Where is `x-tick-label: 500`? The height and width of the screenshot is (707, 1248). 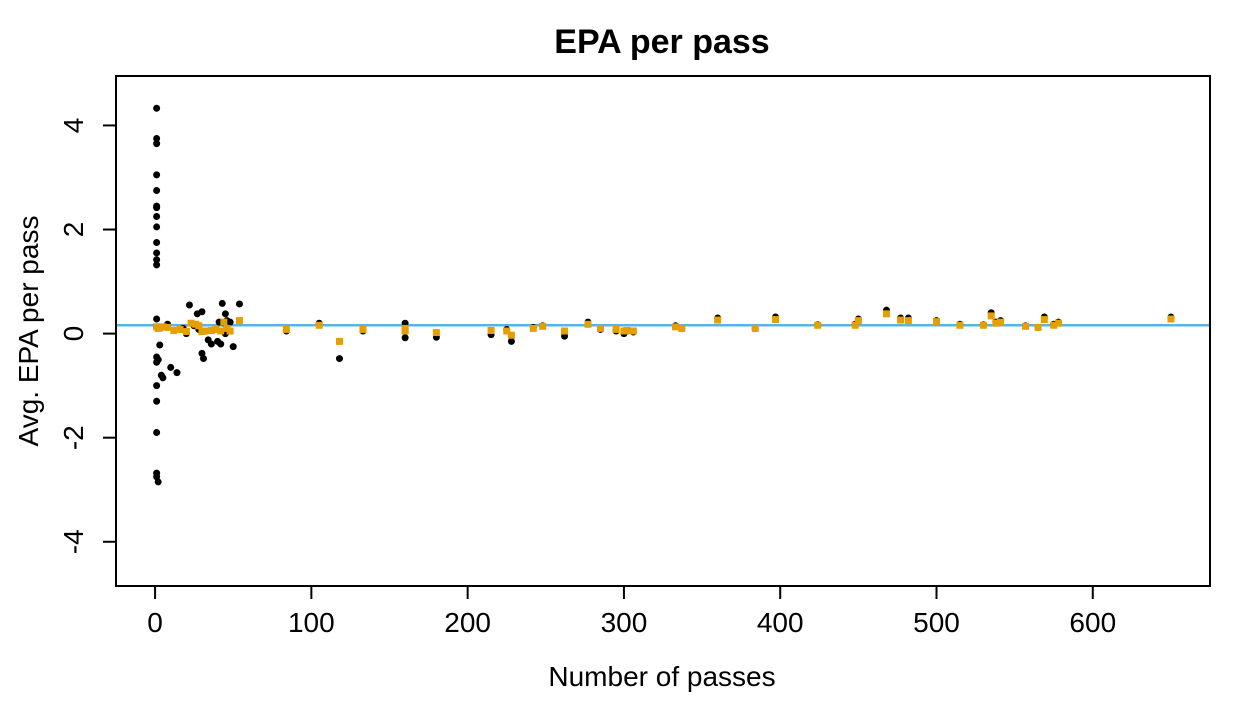 x-tick-label: 500 is located at coordinates (936, 622).